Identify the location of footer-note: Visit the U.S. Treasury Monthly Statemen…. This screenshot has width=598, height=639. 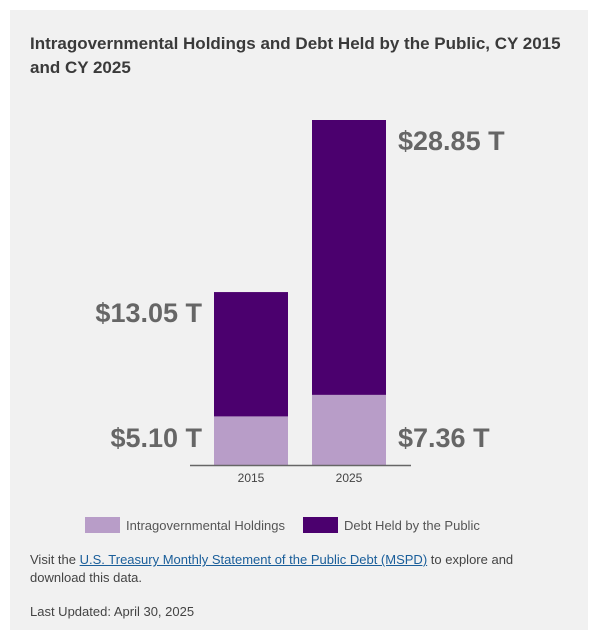
(290, 586).